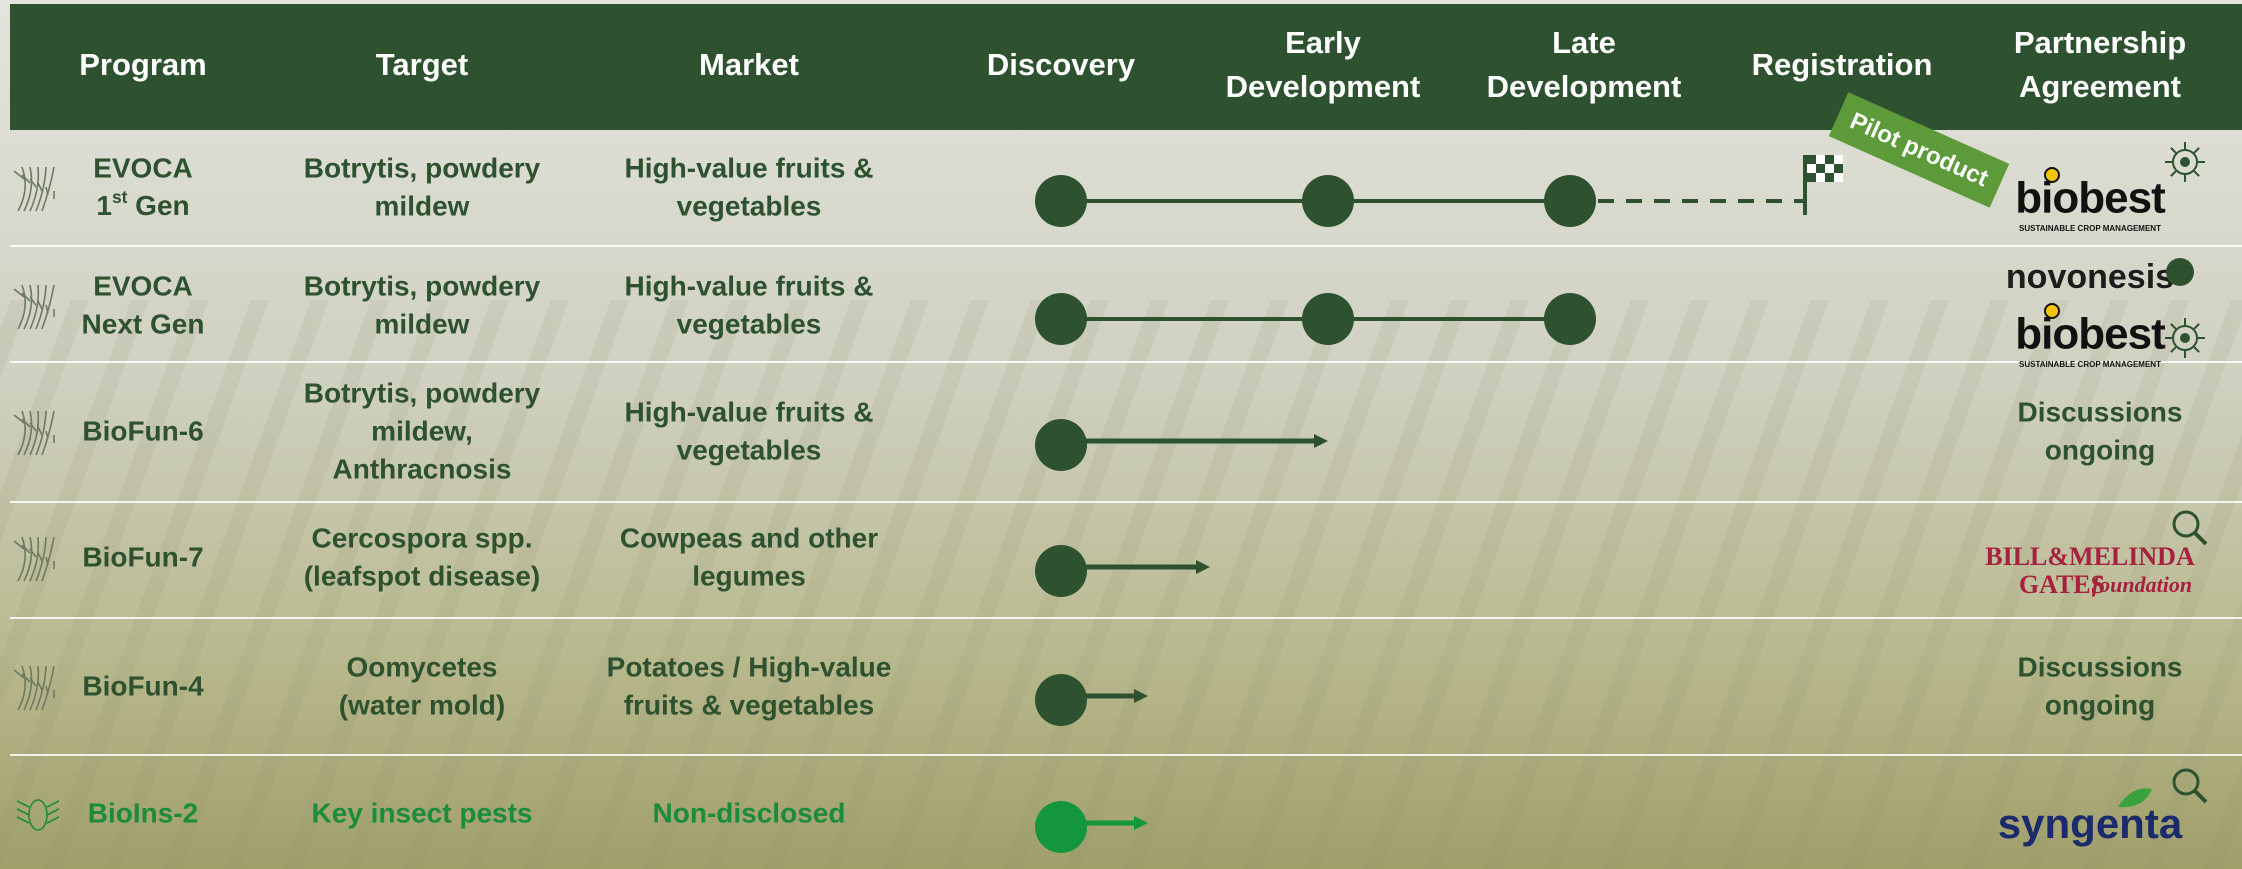  What do you see at coordinates (1842, 64) in the screenshot?
I see `header-label: Registration` at bounding box center [1842, 64].